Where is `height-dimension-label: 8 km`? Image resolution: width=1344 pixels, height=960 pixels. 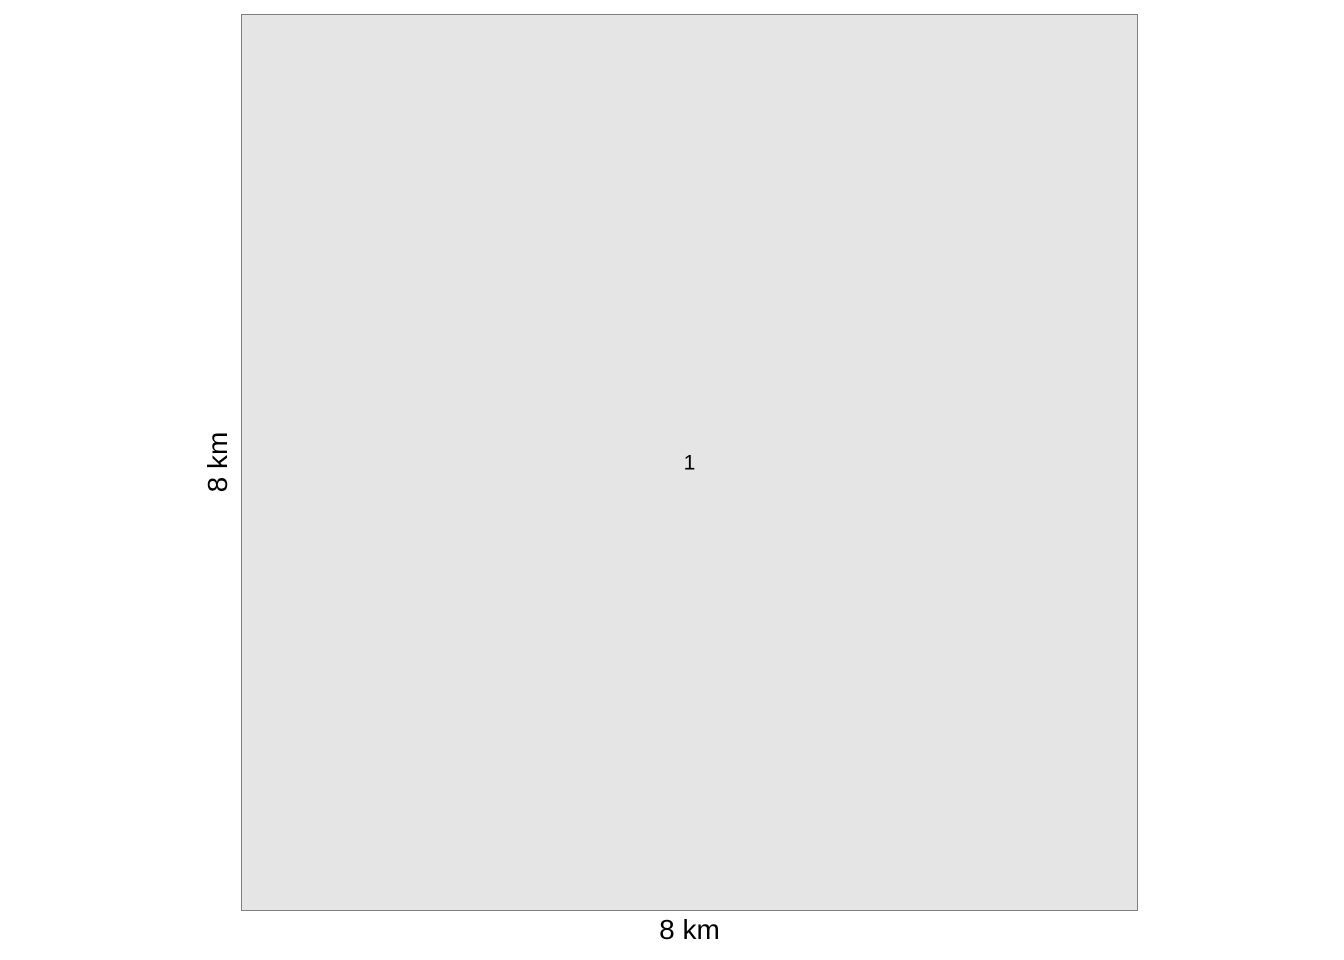
height-dimension-label: 8 km is located at coordinates (217, 462).